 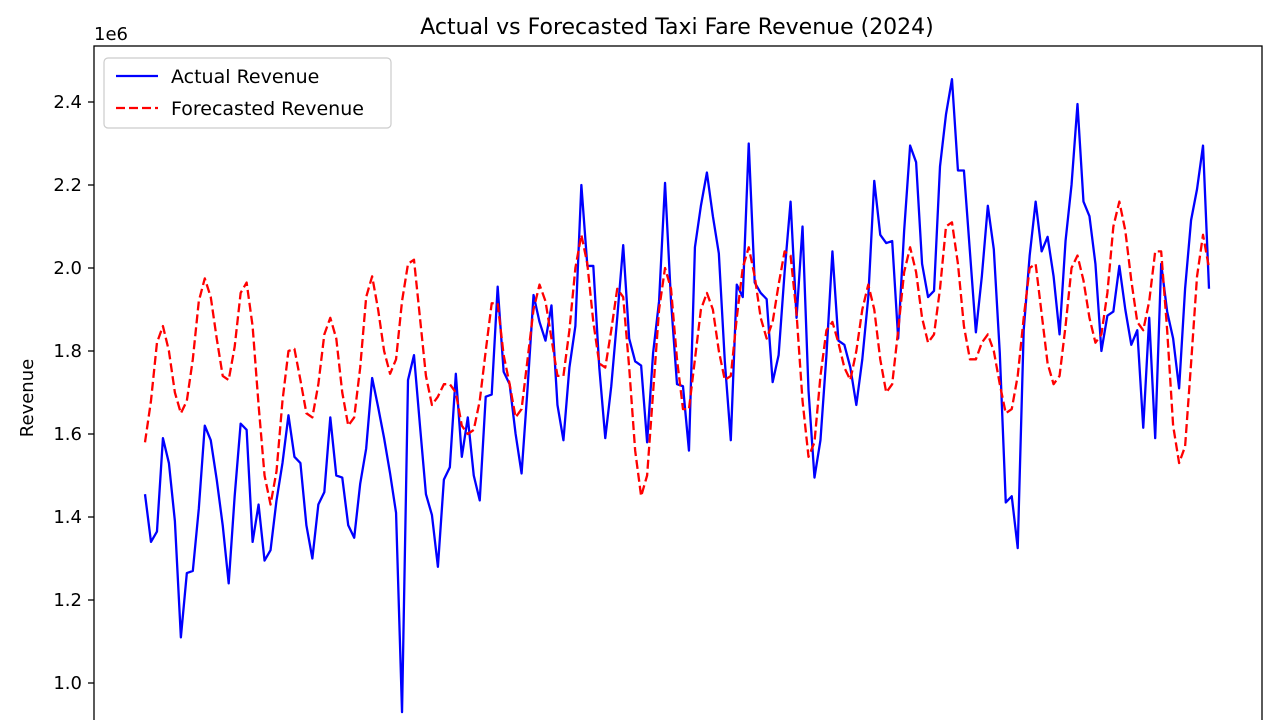 I want to click on legend: Actual Revenue Forecasted Revenue, so click(x=247, y=93).